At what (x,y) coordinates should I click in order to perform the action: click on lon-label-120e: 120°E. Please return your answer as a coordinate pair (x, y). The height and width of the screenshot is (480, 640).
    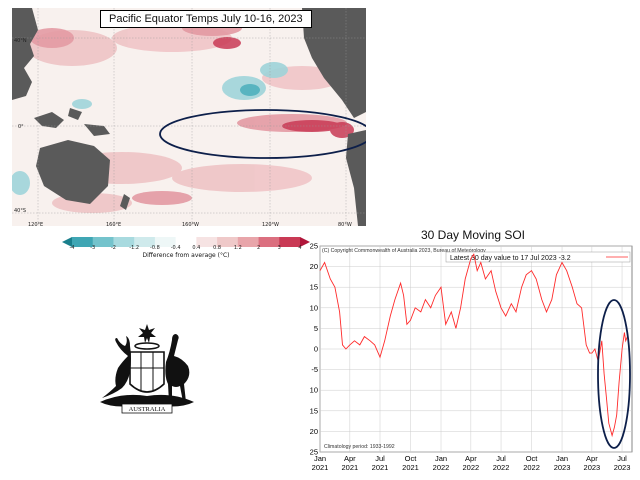
    Looking at the image, I should click on (36, 225).